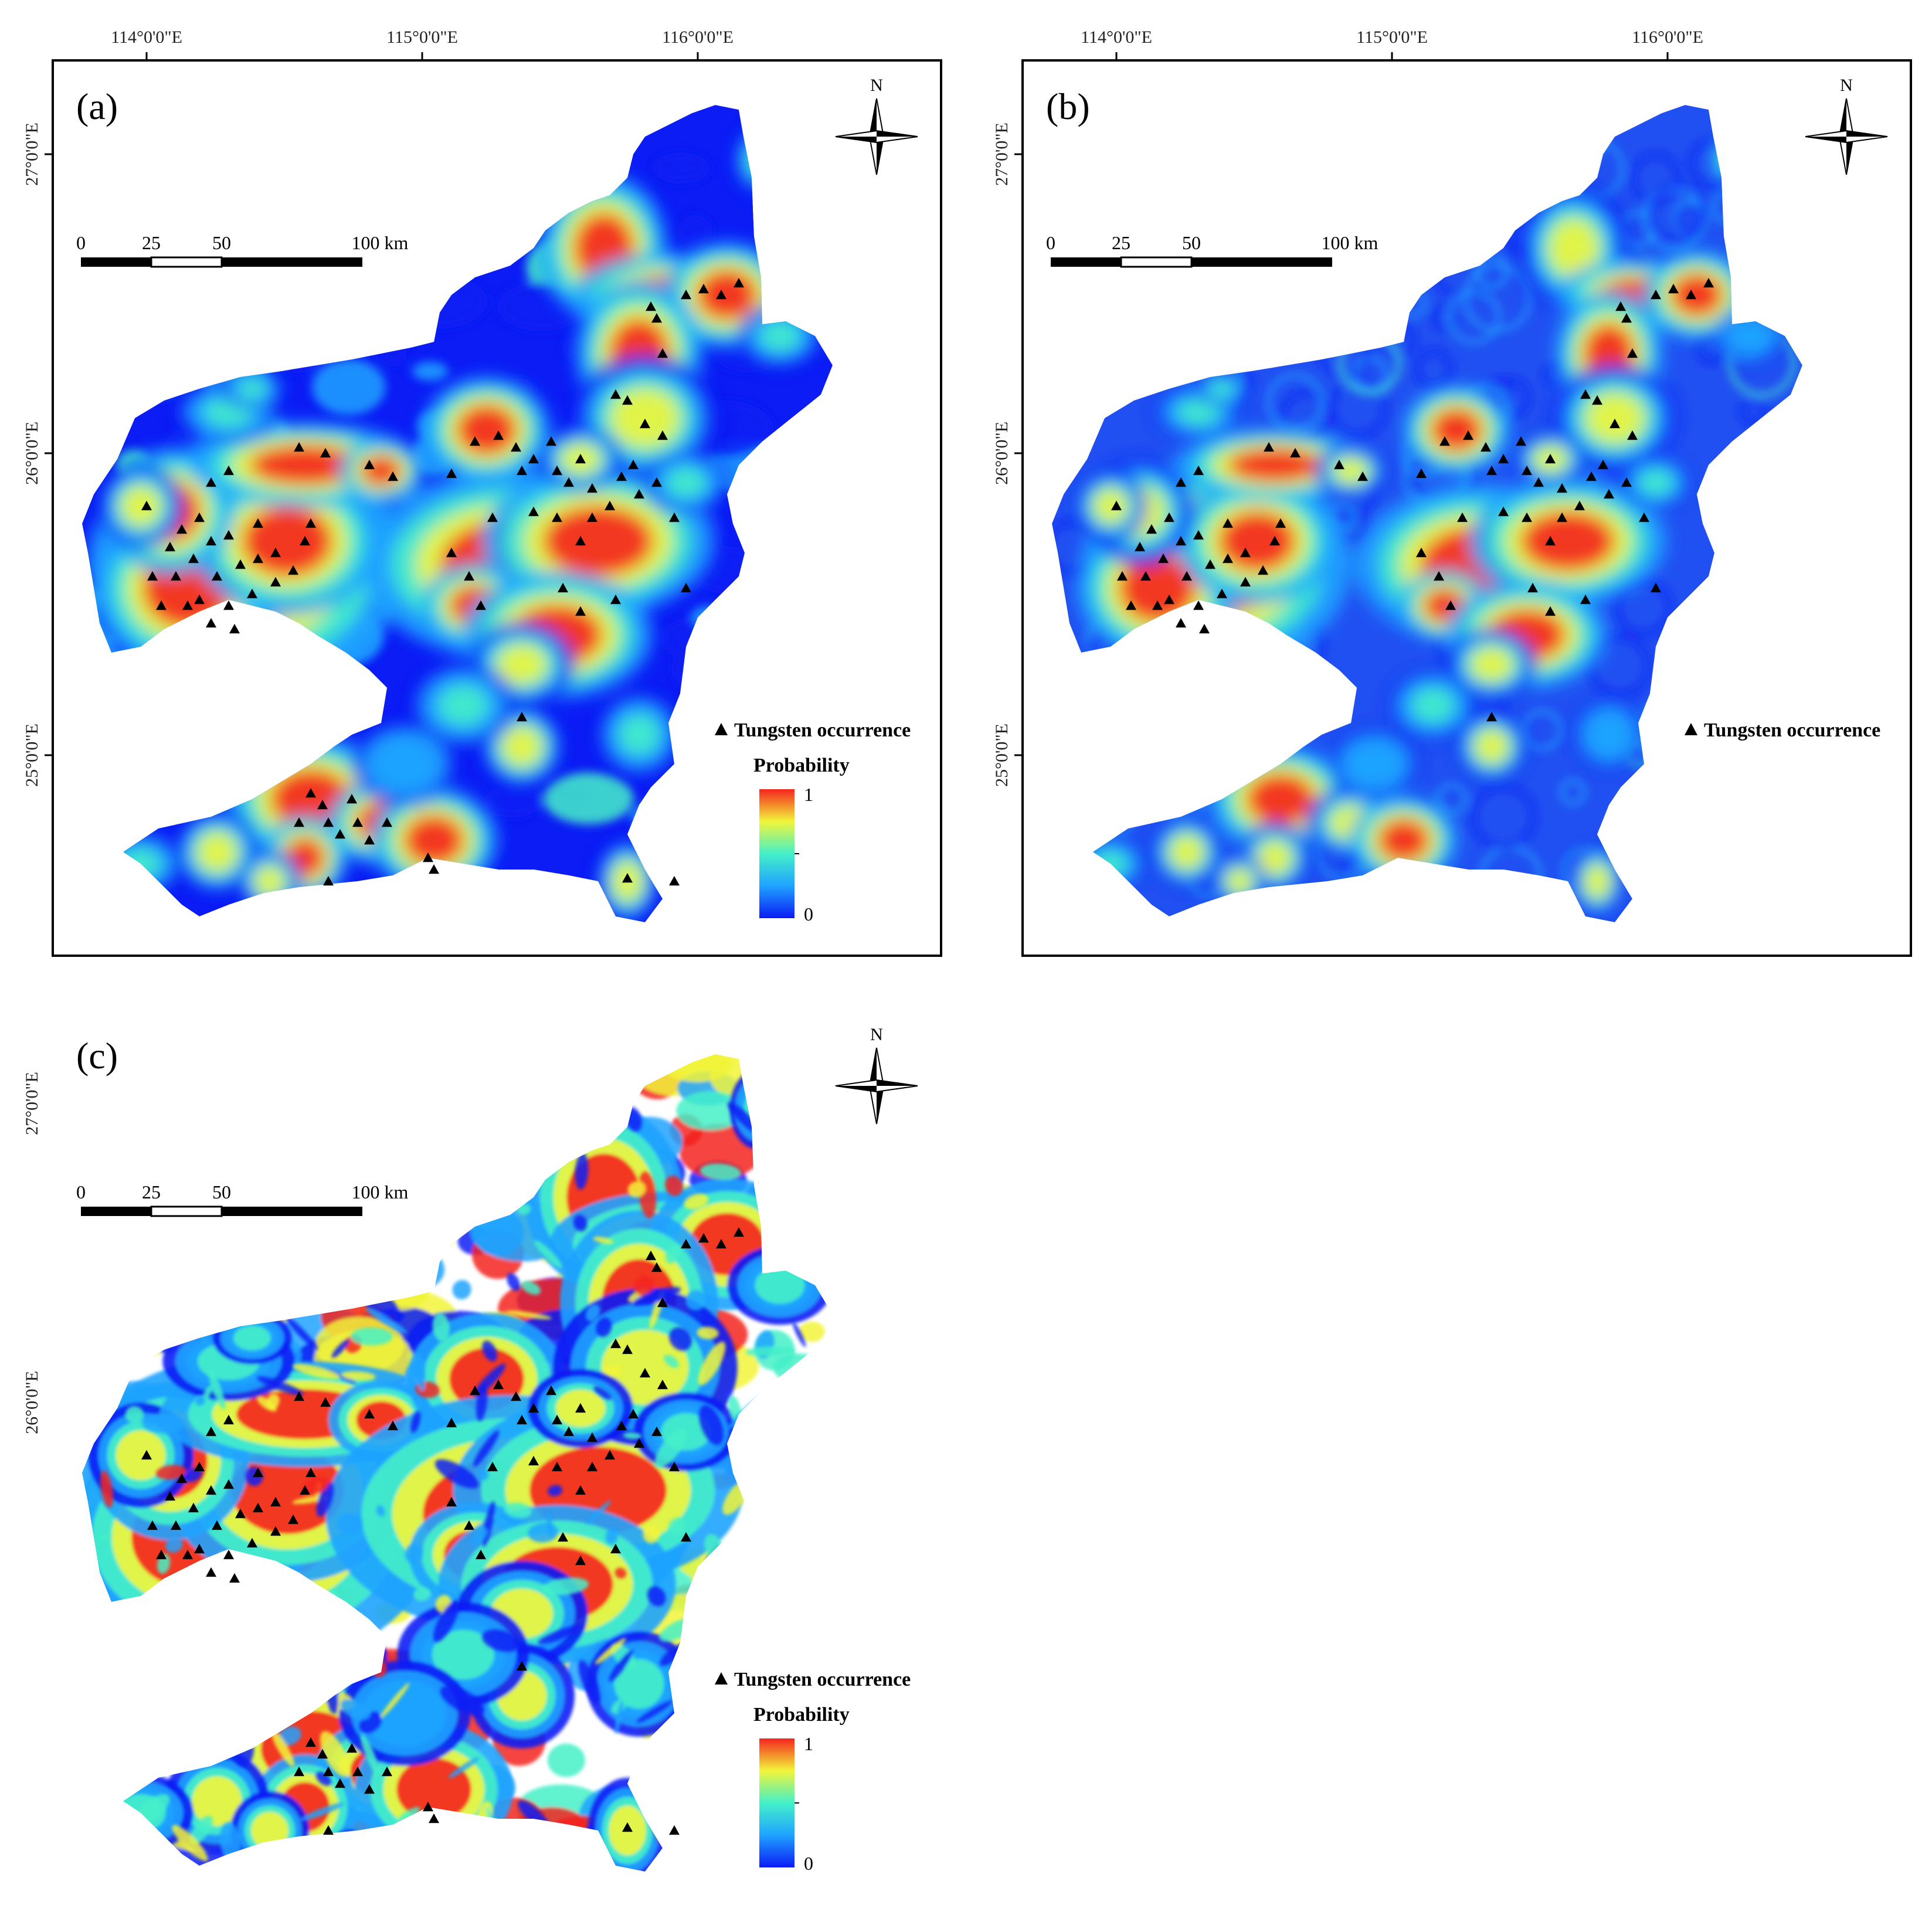 The image size is (1932, 1929). Describe the element at coordinates (1068, 106) in the screenshot. I see `panel-letter: (b)` at that location.